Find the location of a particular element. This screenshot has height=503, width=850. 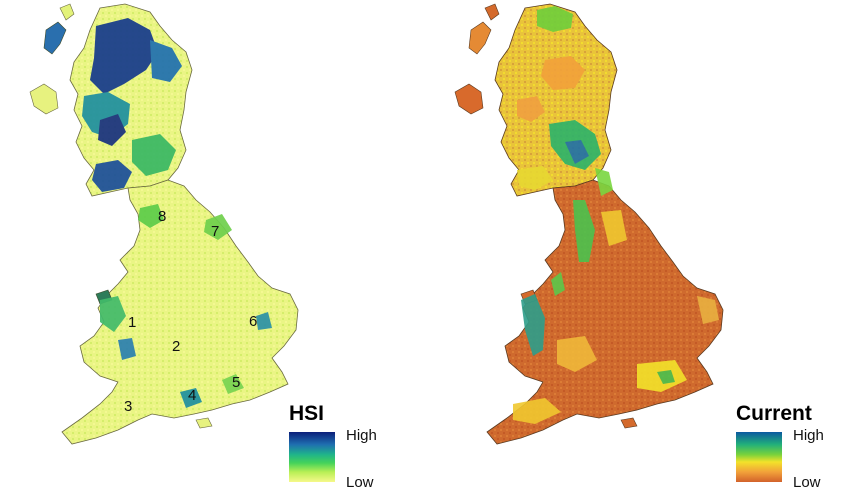

northern-ireland-fragment-current is located at coordinates (469, 99).